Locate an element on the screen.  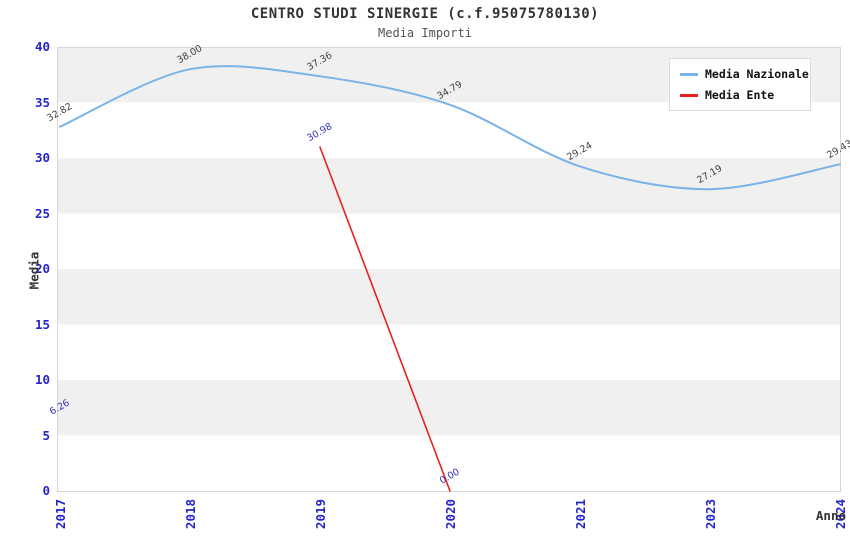
series-line-media-ente is located at coordinates (385, 319).